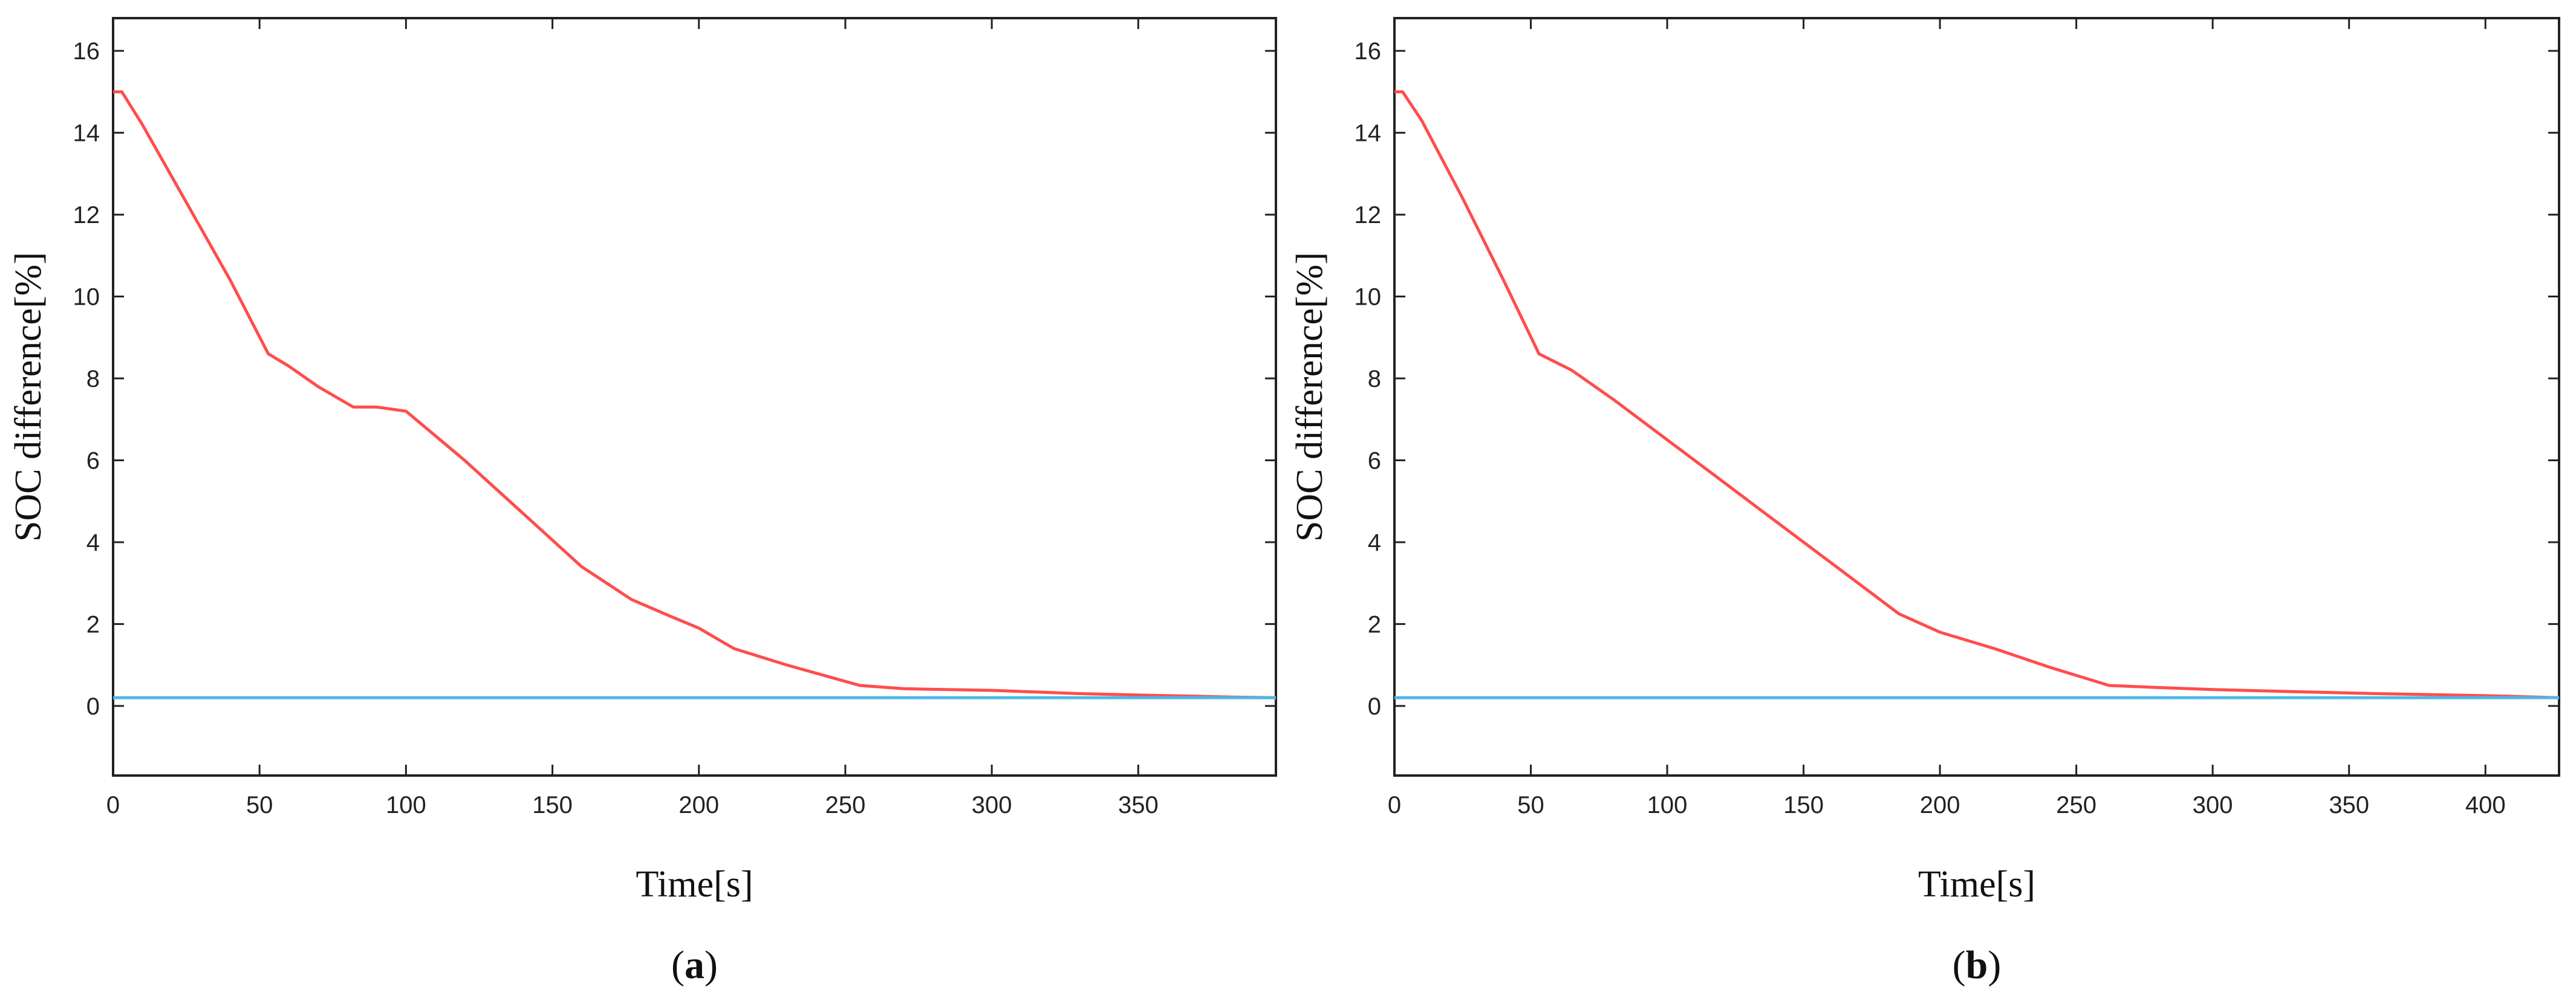 This screenshot has height=1001, width=2576. Describe the element at coordinates (1978, 965) in the screenshot. I see `panel-label: (b)` at that location.